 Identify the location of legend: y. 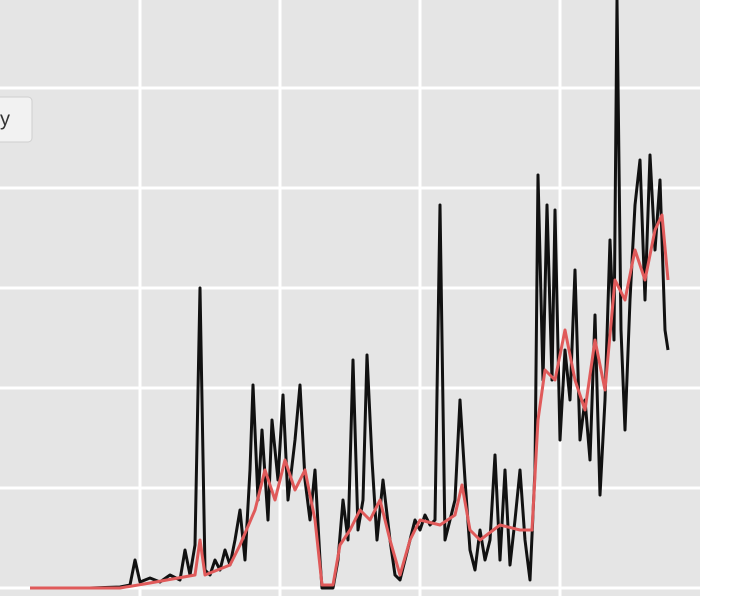
(16, 119).